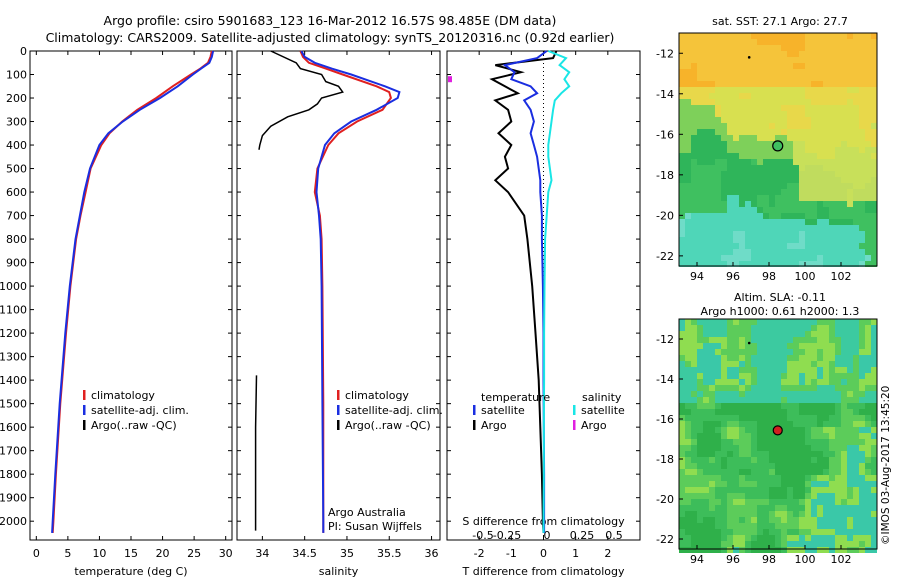 The image size is (900, 580). Describe the element at coordinates (525, 291) in the screenshot. I see `t-diff-satellite-line` at that location.